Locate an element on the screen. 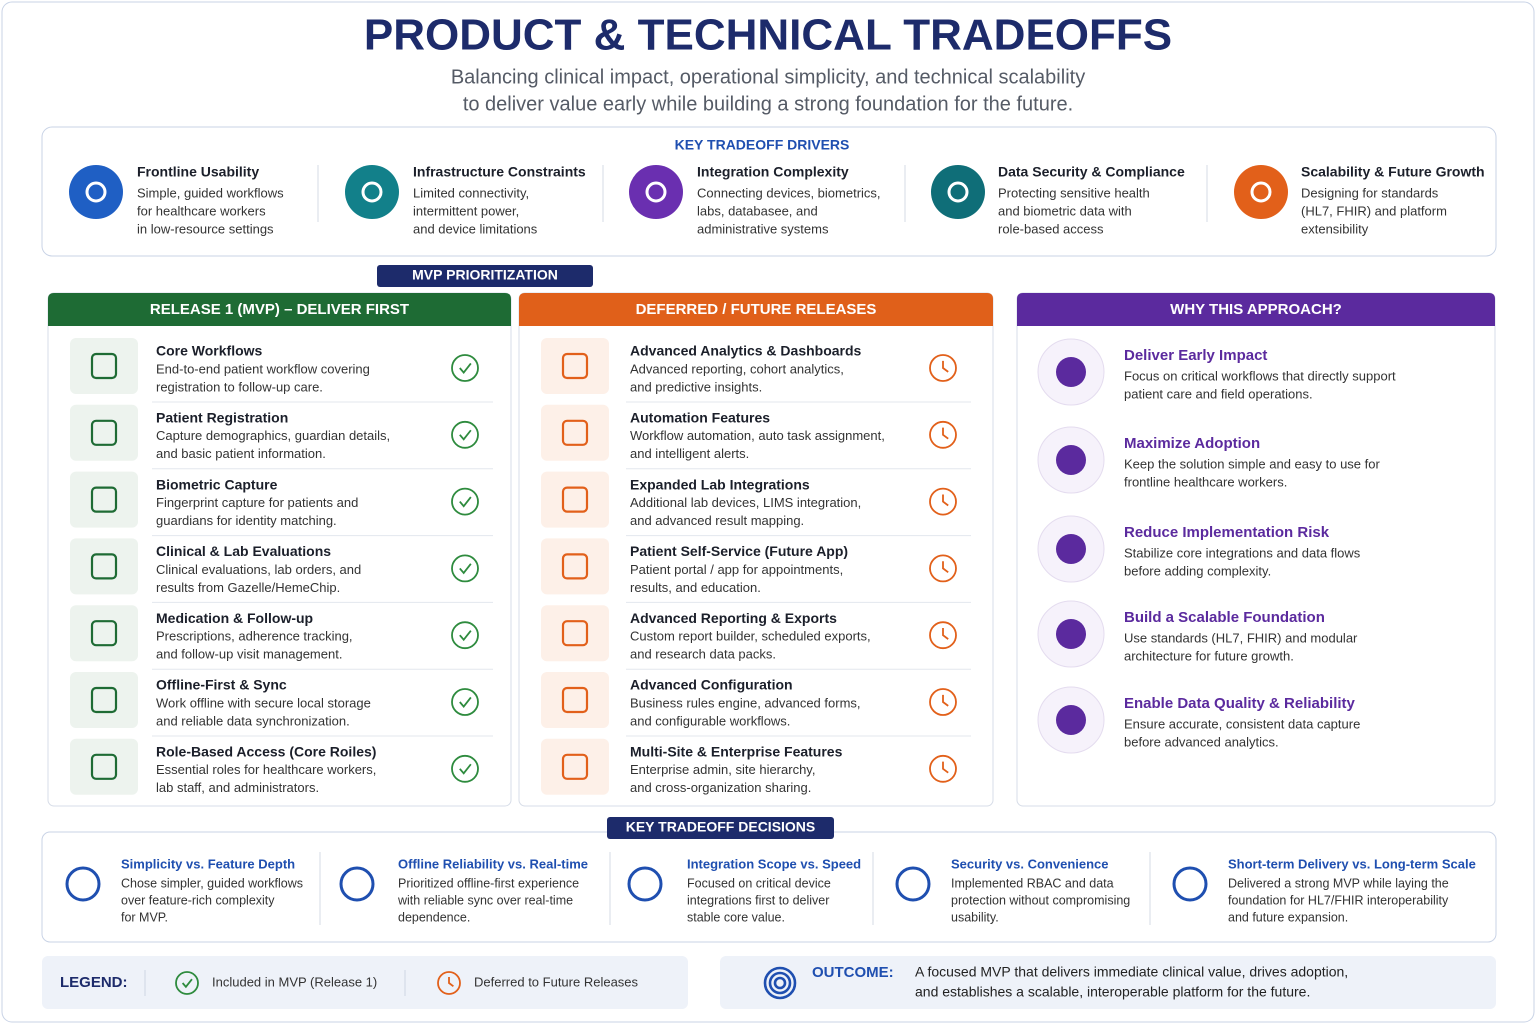 This screenshot has height=1029, width=1536. why-title: Enable Data Quality & Reliability is located at coordinates (1240, 703).